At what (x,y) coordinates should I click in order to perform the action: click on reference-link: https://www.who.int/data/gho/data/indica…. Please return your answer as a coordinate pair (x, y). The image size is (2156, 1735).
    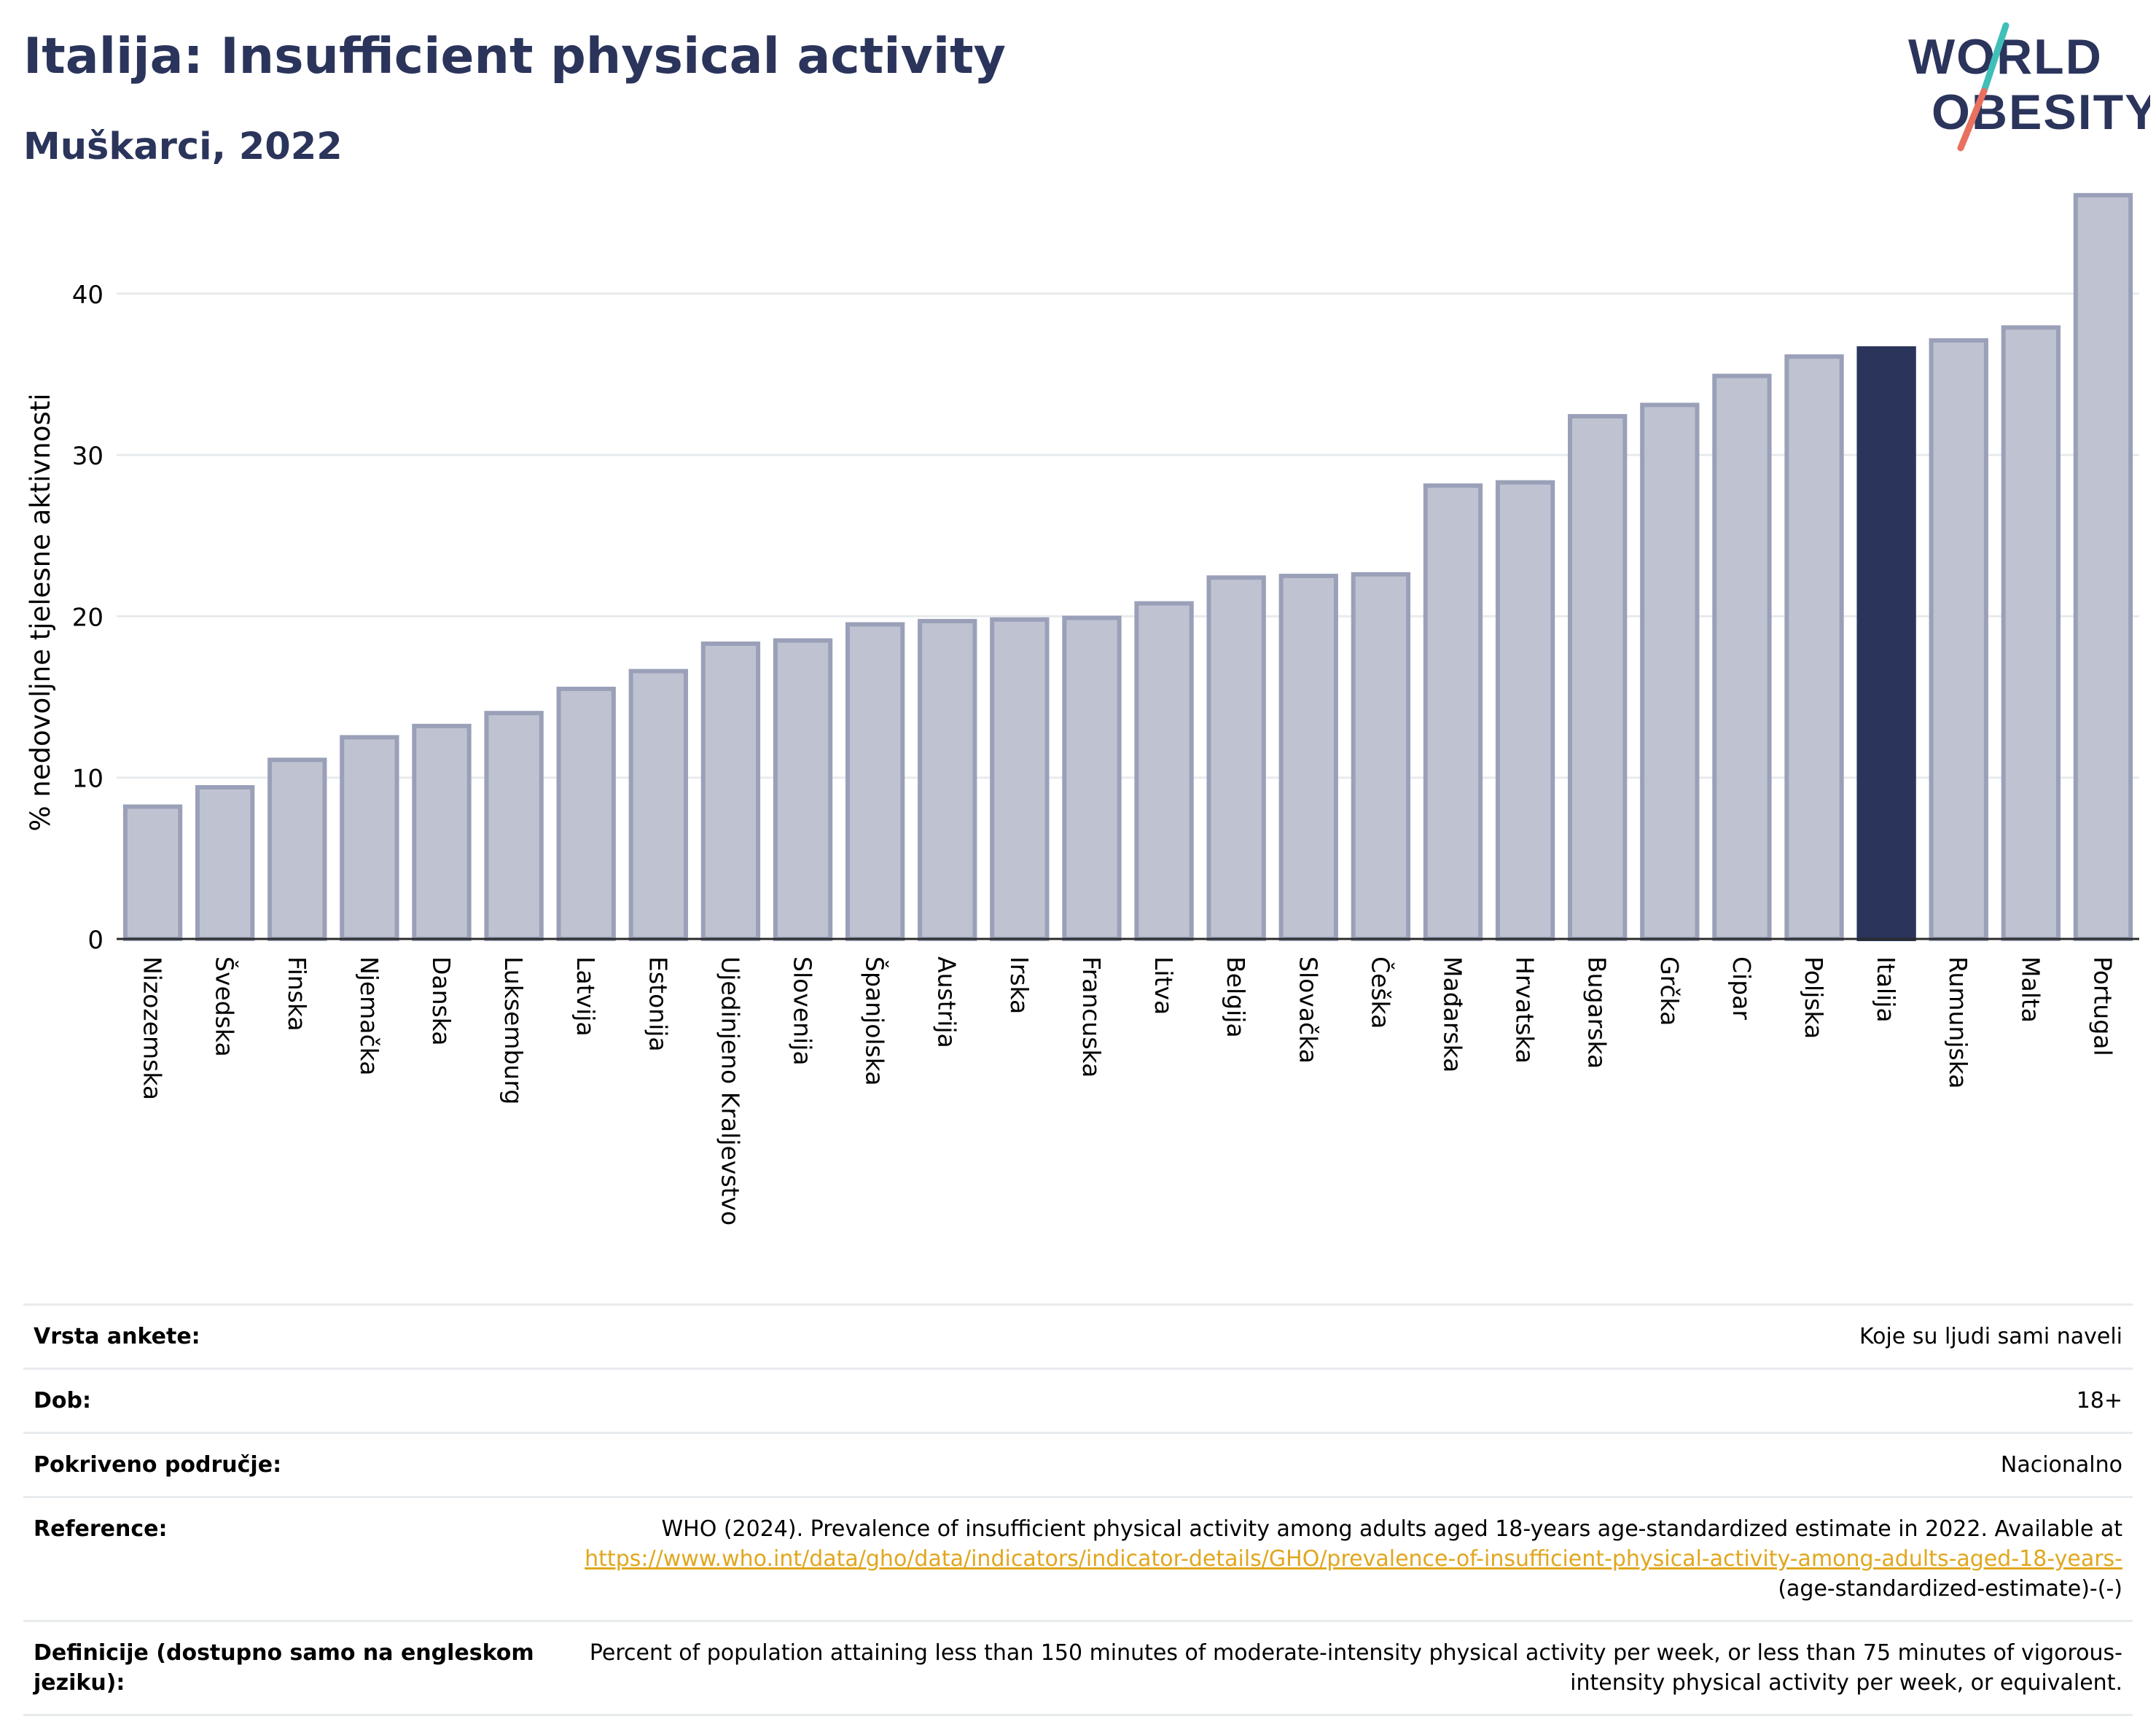
    Looking at the image, I should click on (1354, 1559).